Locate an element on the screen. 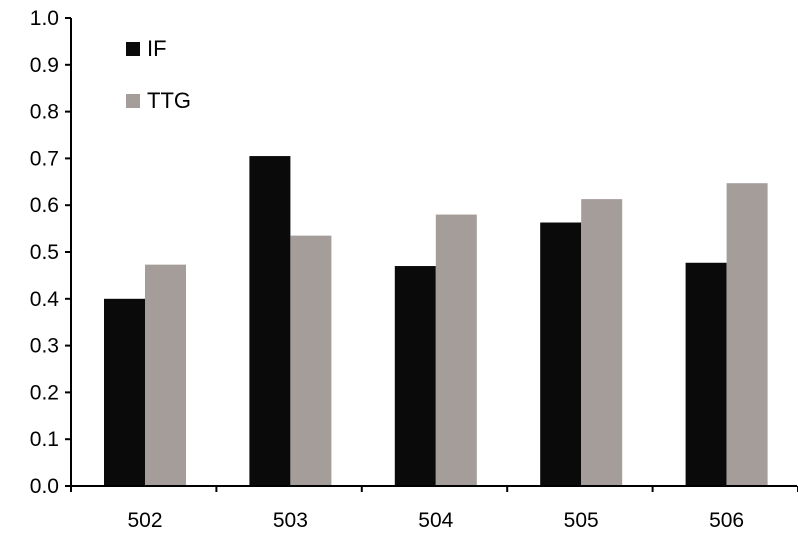  y-tick-label: 0.0 is located at coordinates (44, 486).